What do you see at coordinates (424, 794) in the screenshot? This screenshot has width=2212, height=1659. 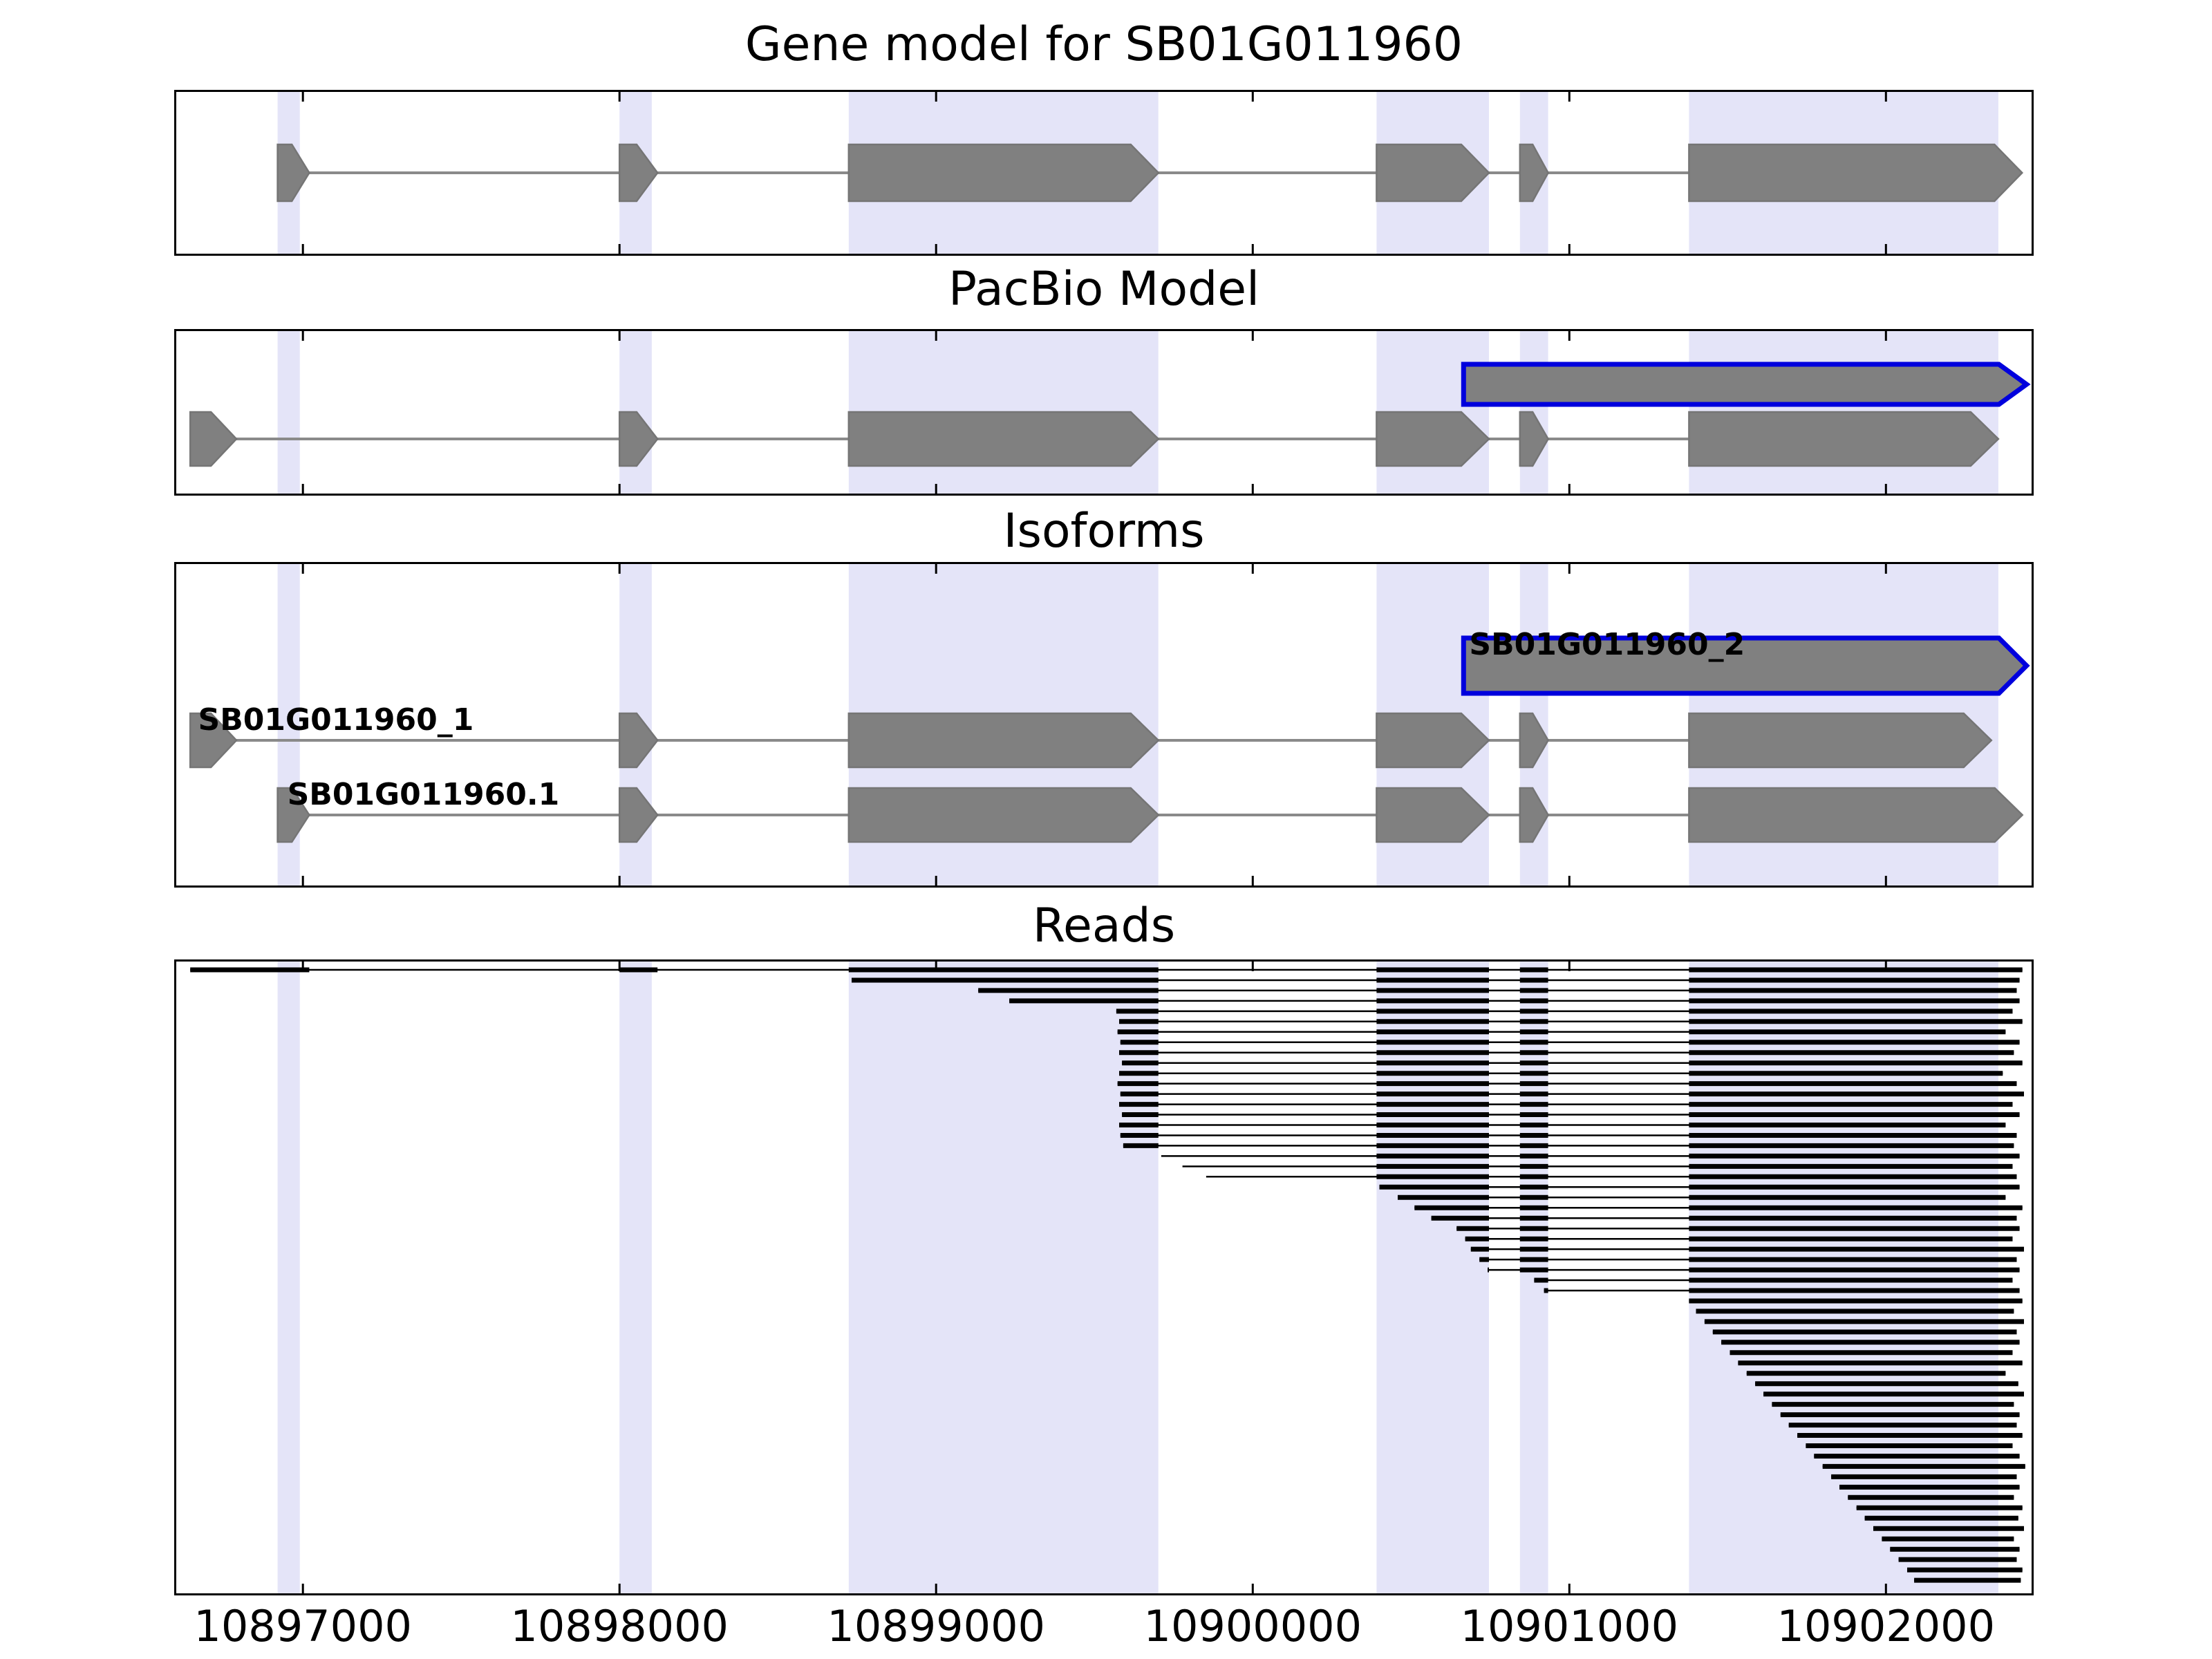 I see `svg-text: SB01G011960.1` at bounding box center [424, 794].